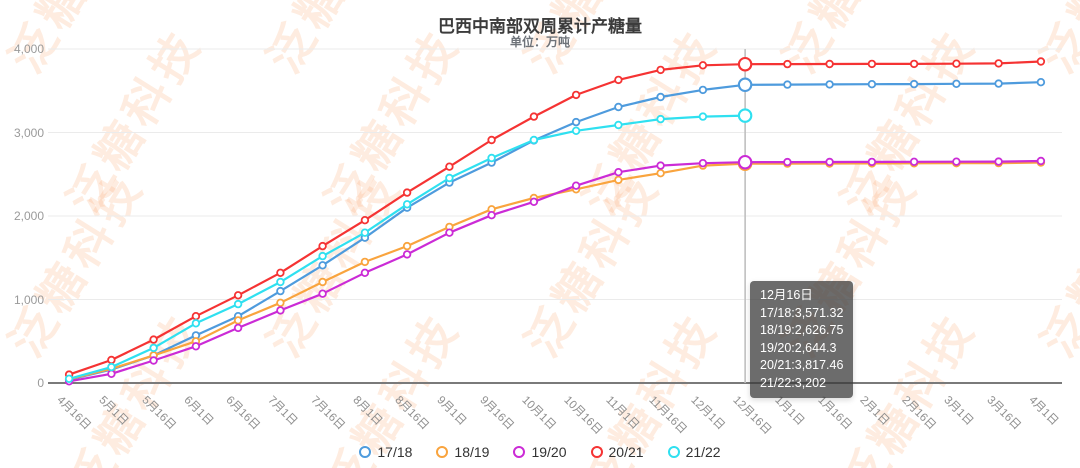  What do you see at coordinates (786, 295) in the screenshot?
I see `tooltip-header: 12月16日` at bounding box center [786, 295].